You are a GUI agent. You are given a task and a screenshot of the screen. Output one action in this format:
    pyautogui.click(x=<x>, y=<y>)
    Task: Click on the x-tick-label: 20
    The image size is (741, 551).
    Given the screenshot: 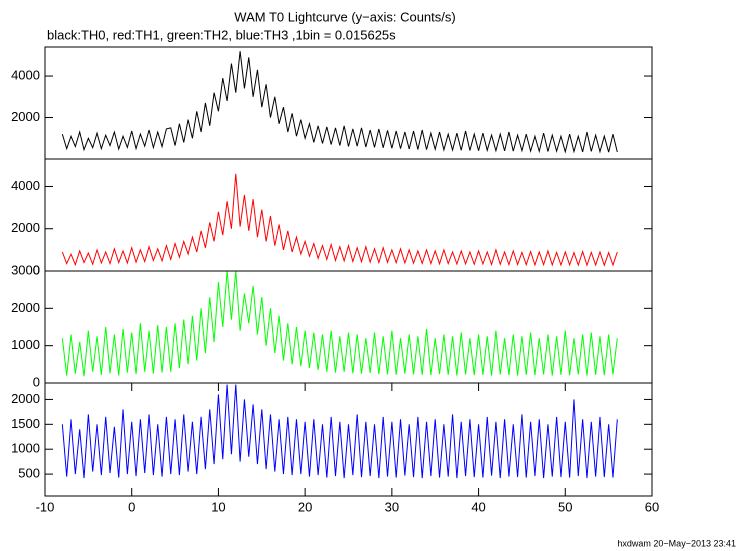 What is the action you would take?
    pyautogui.click(x=305, y=506)
    